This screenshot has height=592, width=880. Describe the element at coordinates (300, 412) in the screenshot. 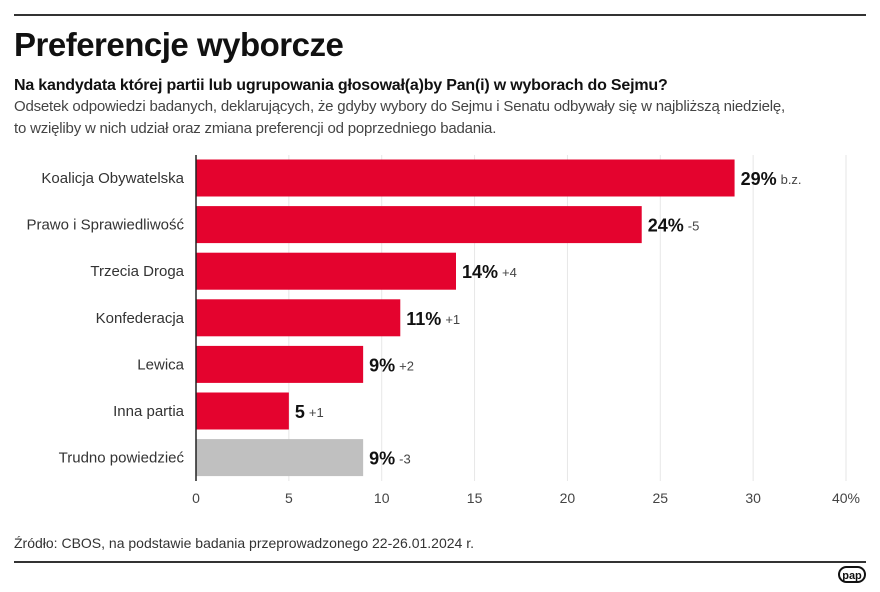

I see `value-label: 5` at that location.